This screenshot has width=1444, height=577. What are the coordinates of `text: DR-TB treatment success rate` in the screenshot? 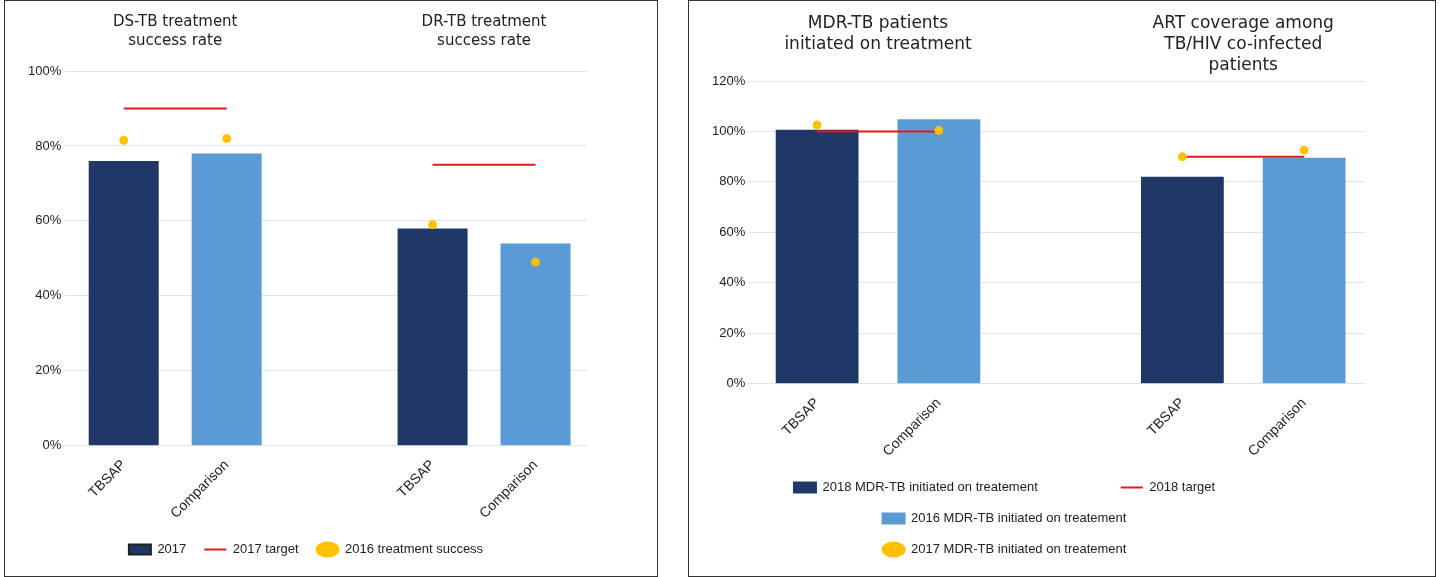 It's located at (484, 31).